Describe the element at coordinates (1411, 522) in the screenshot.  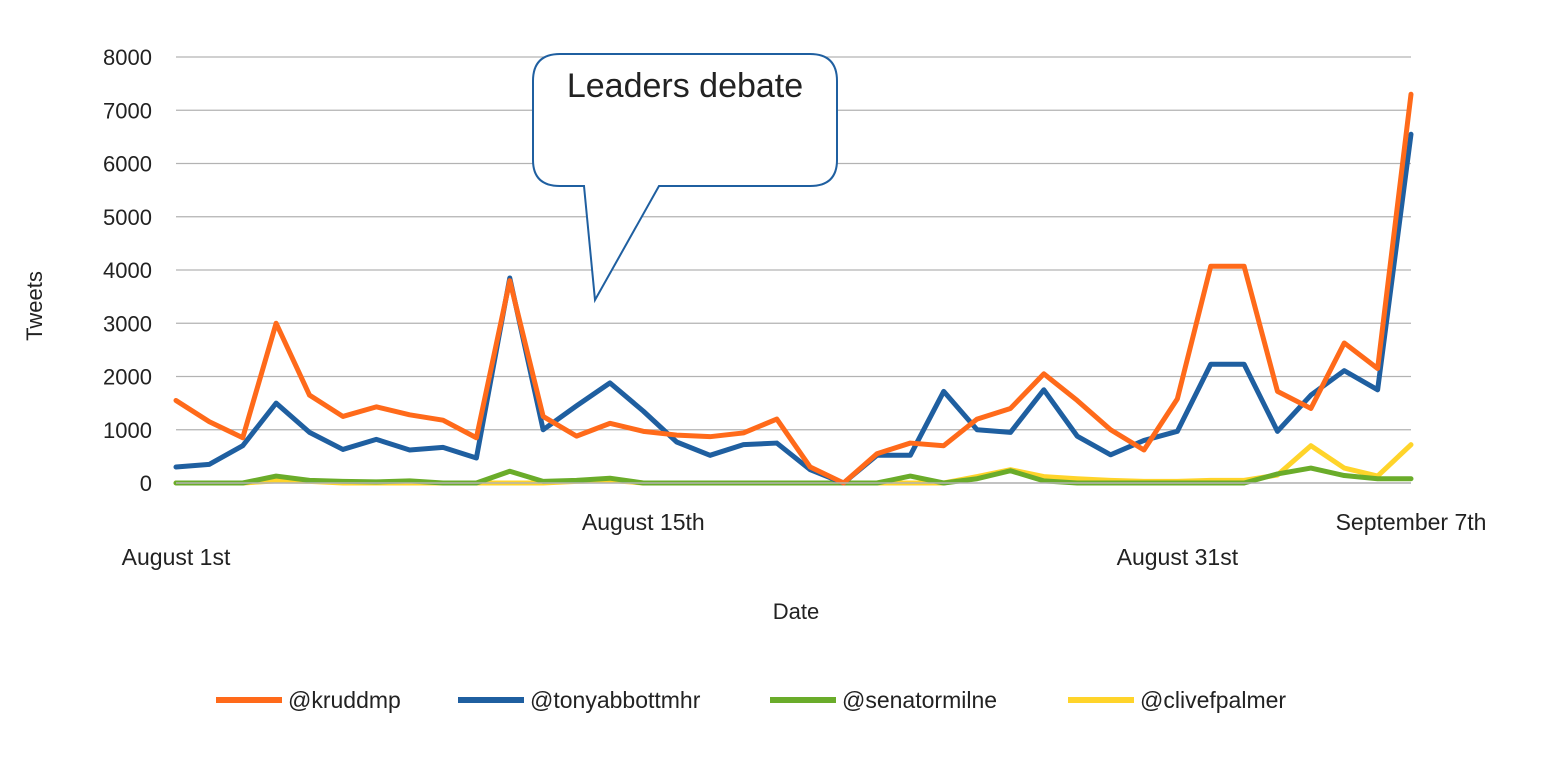
I see `x-tick-label: September 7th` at that location.